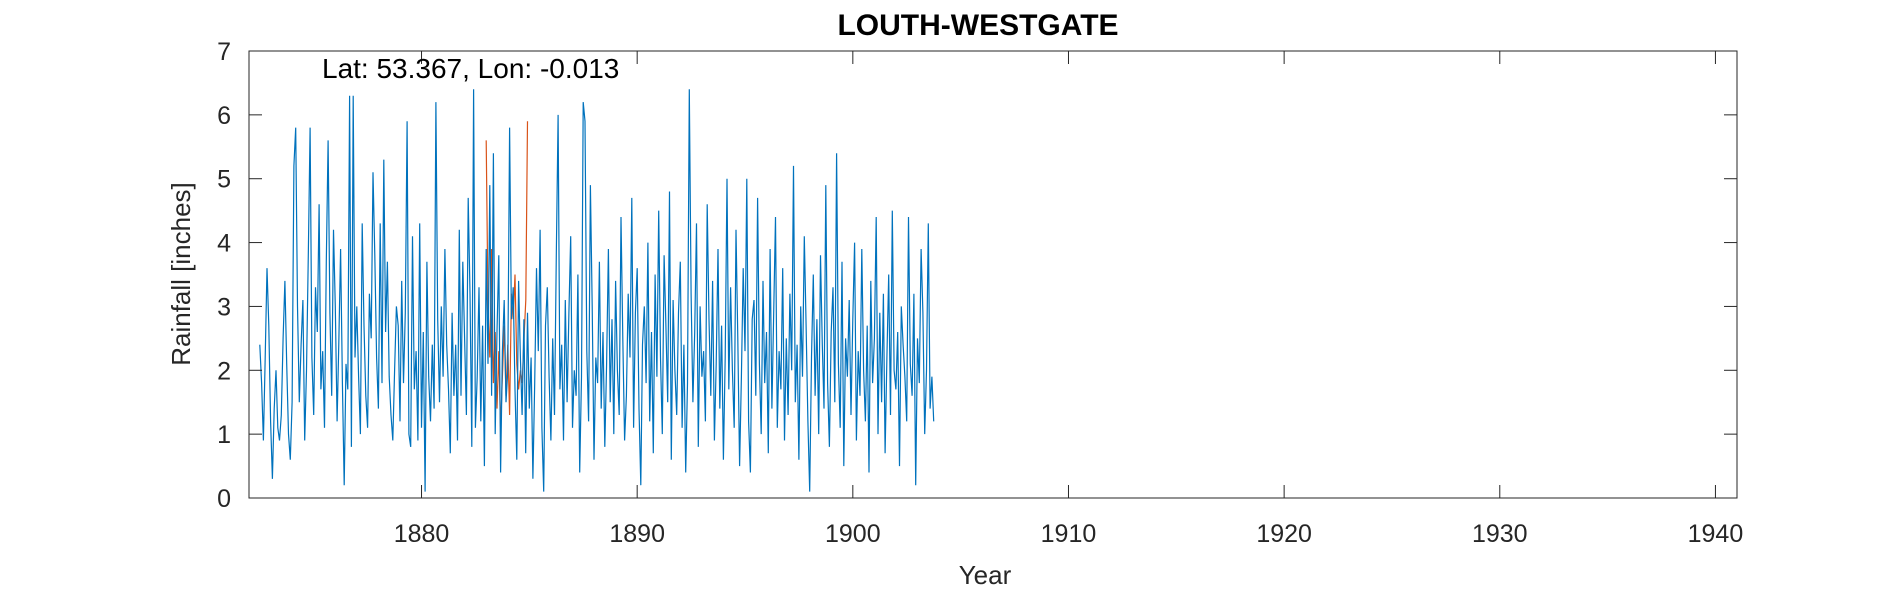 Image resolution: width=1890 pixels, height=591 pixels. What do you see at coordinates (224, 435) in the screenshot?
I see `y-tick-label: 1` at bounding box center [224, 435].